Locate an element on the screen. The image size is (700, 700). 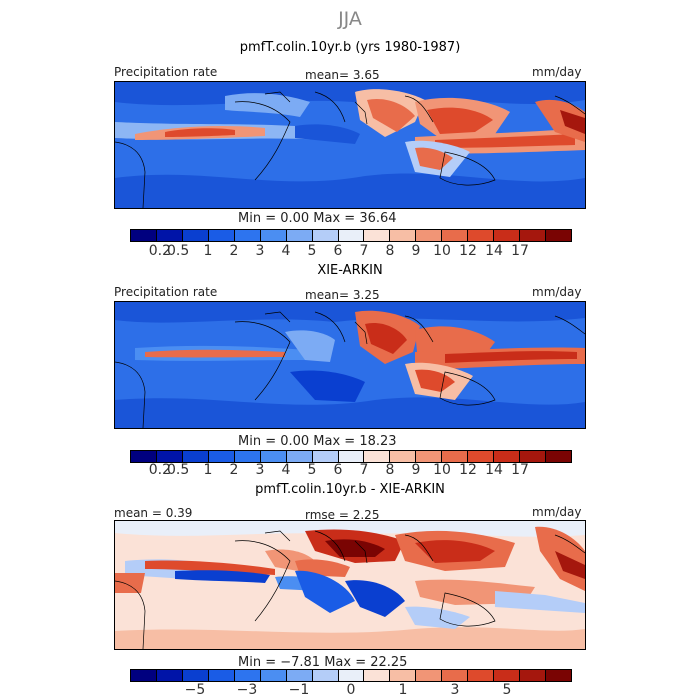
panel-3-title: pmfT.colin.10yr.b - XIE-ARKIN is located at coordinates (350, 489).